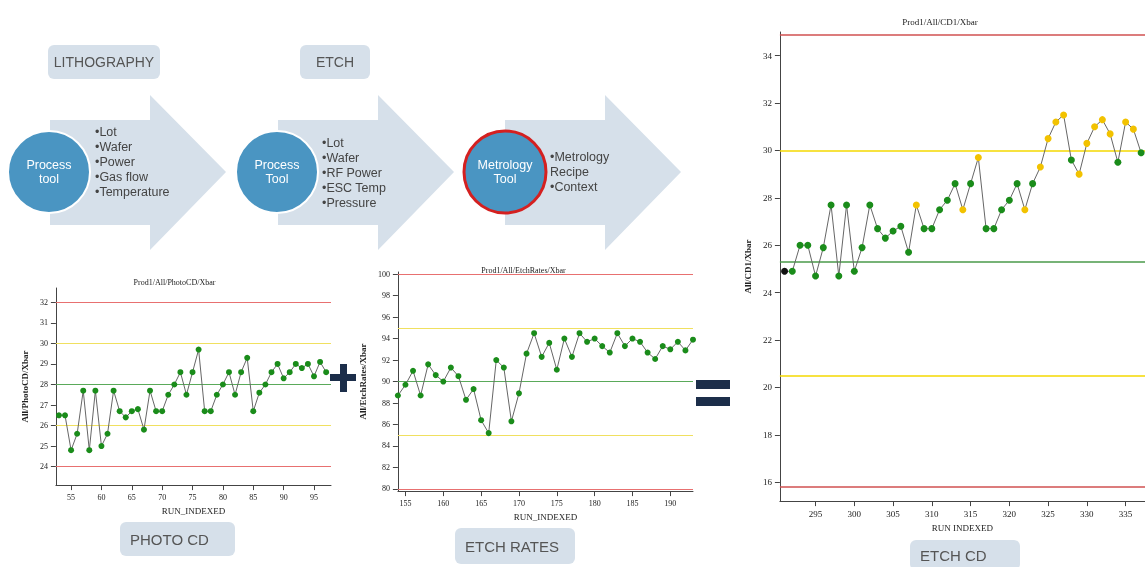  Describe the element at coordinates (101, 497) in the screenshot. I see `x-tick-label: 60` at that location.